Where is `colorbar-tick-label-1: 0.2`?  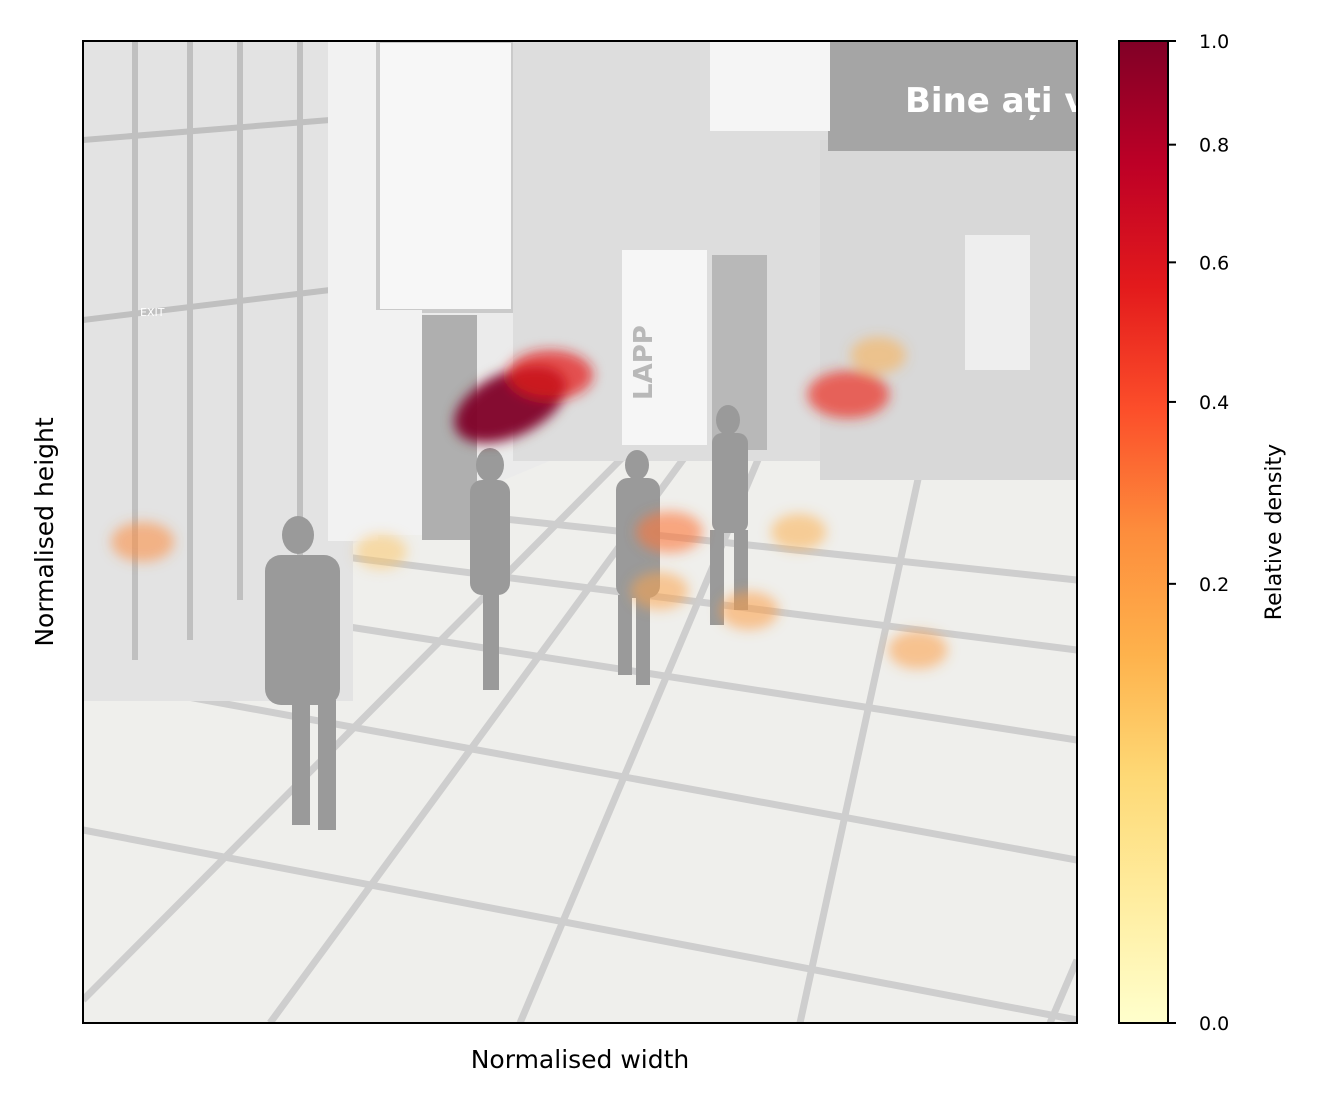
colorbar-tick-label-1: 0.2 is located at coordinates (1214, 585).